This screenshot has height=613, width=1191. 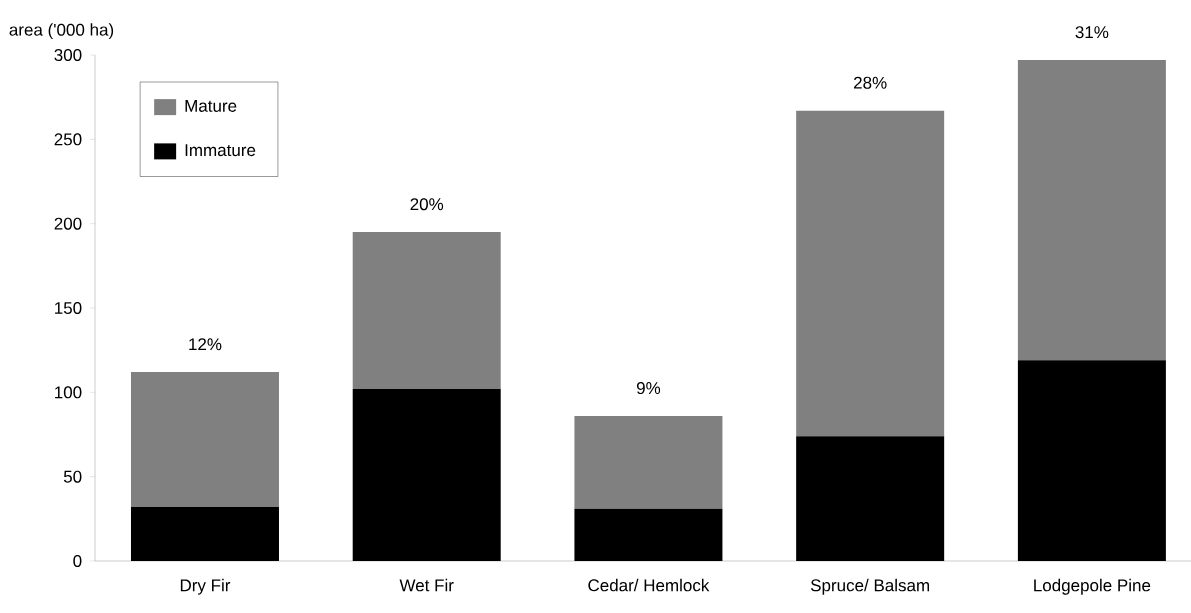 I want to click on legend-label: Mature, so click(x=211, y=106).